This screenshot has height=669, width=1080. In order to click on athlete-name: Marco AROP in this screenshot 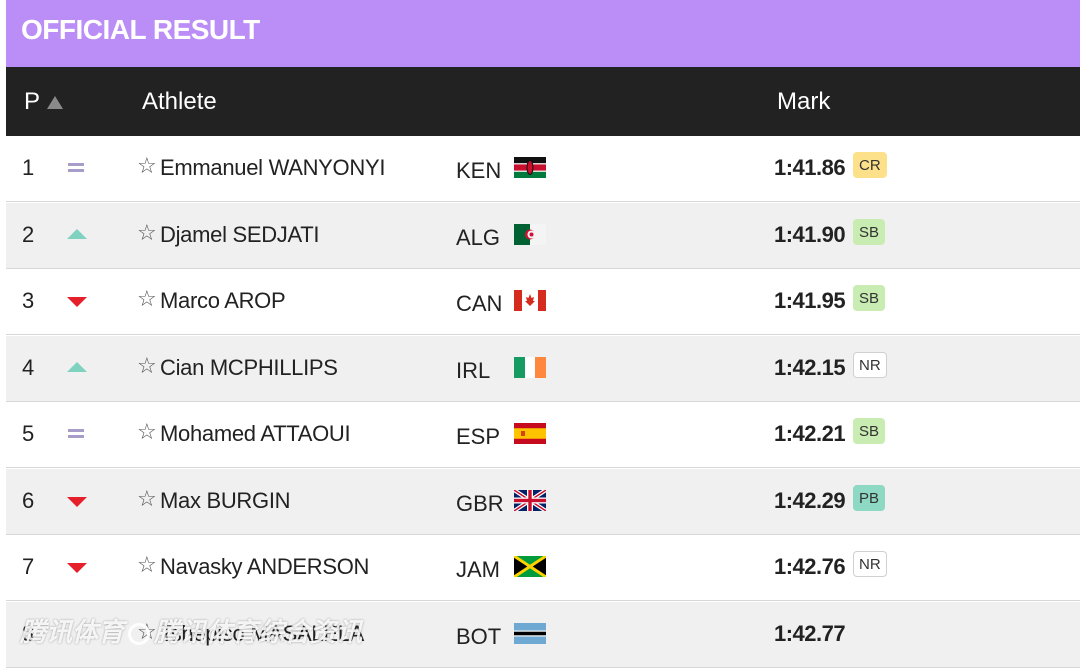, I will do `click(223, 300)`.